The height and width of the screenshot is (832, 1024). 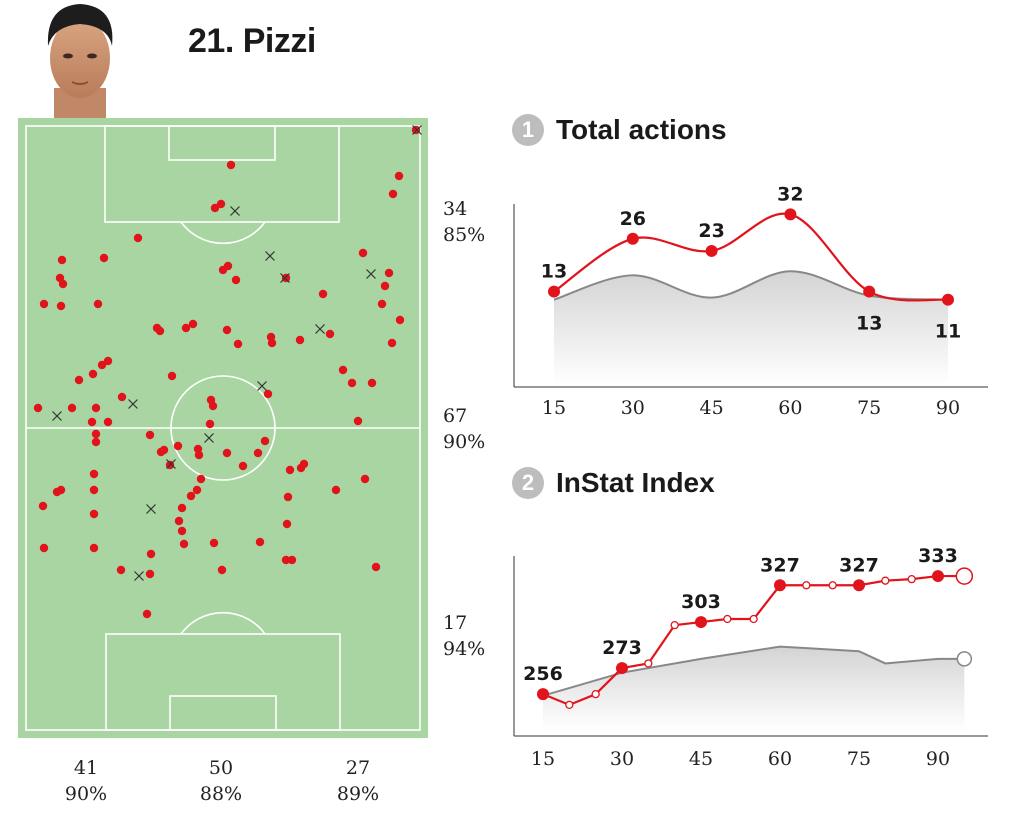 I want to click on lane-pct: 88%, so click(x=221, y=794).